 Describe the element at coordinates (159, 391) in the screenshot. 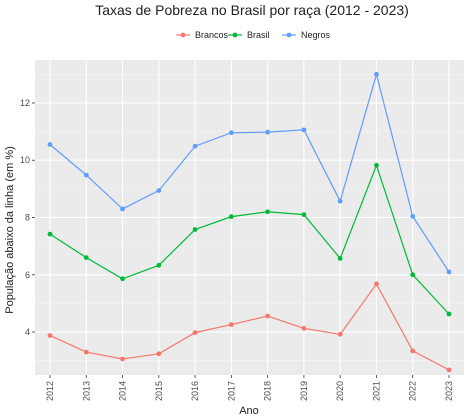

I see `x-tick-label: 2015` at that location.